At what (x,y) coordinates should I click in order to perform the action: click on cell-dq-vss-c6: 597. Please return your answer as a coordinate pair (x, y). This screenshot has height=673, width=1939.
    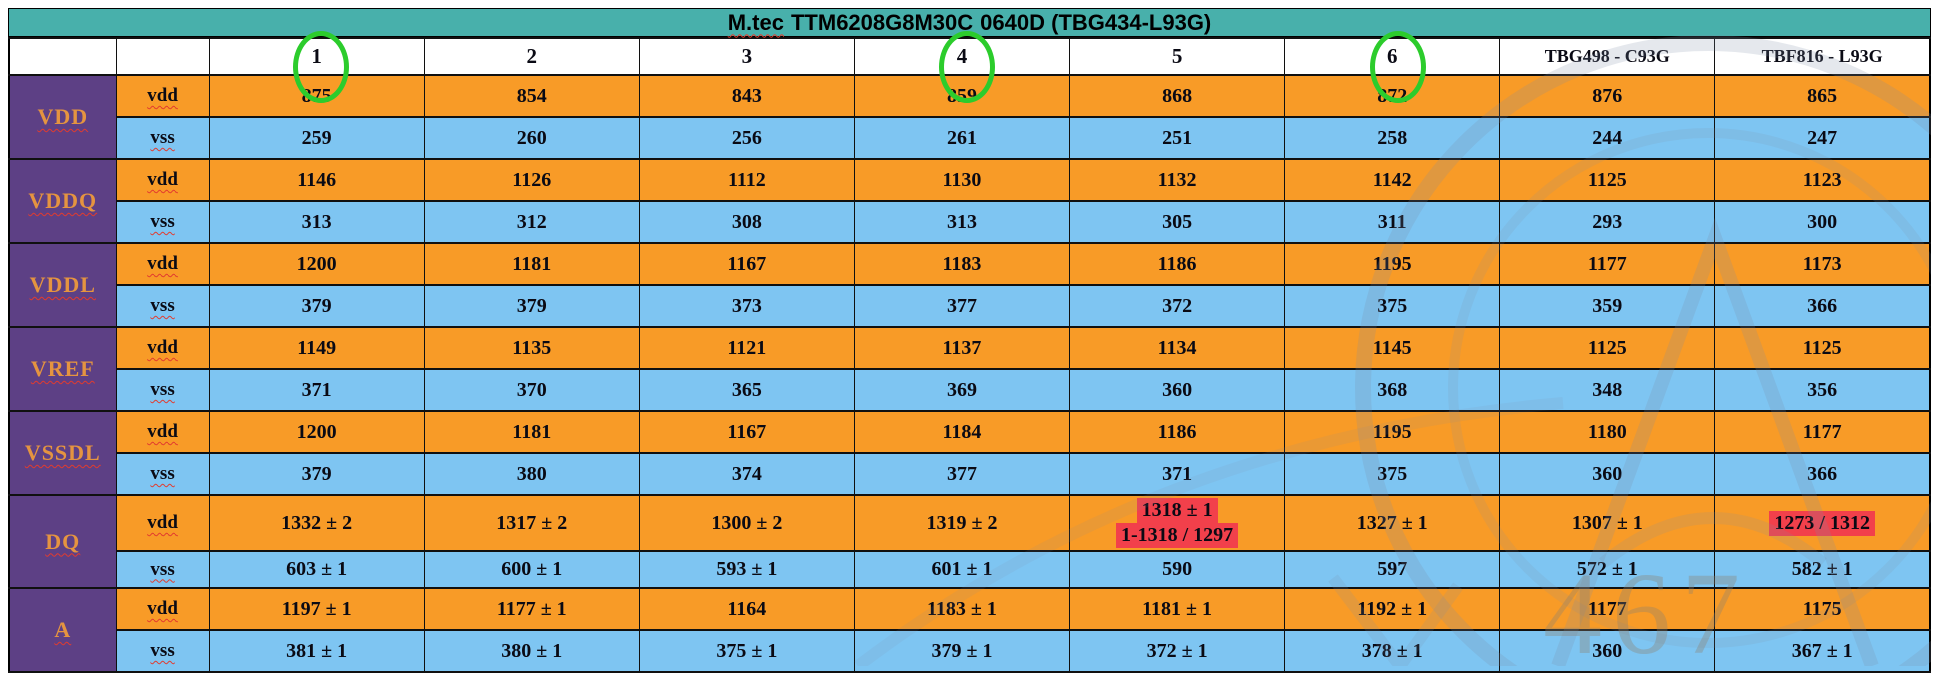
    Looking at the image, I should click on (1392, 569).